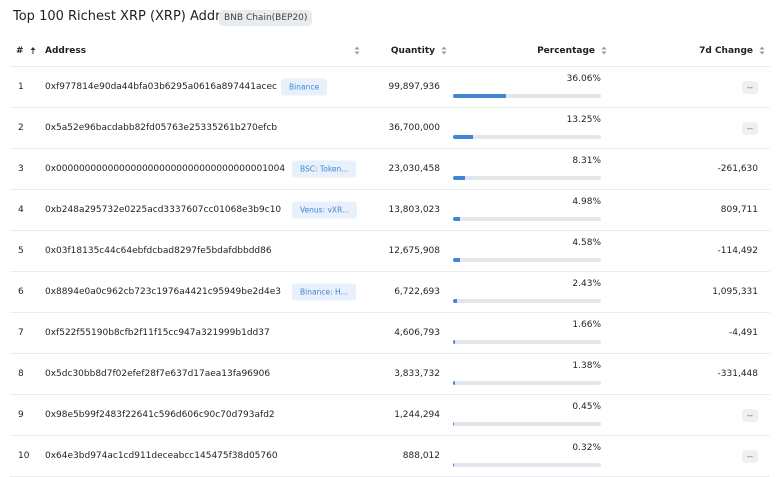 This screenshot has width=780, height=477. Describe the element at coordinates (566, 51) in the screenshot. I see `header-label: Percentage` at that location.